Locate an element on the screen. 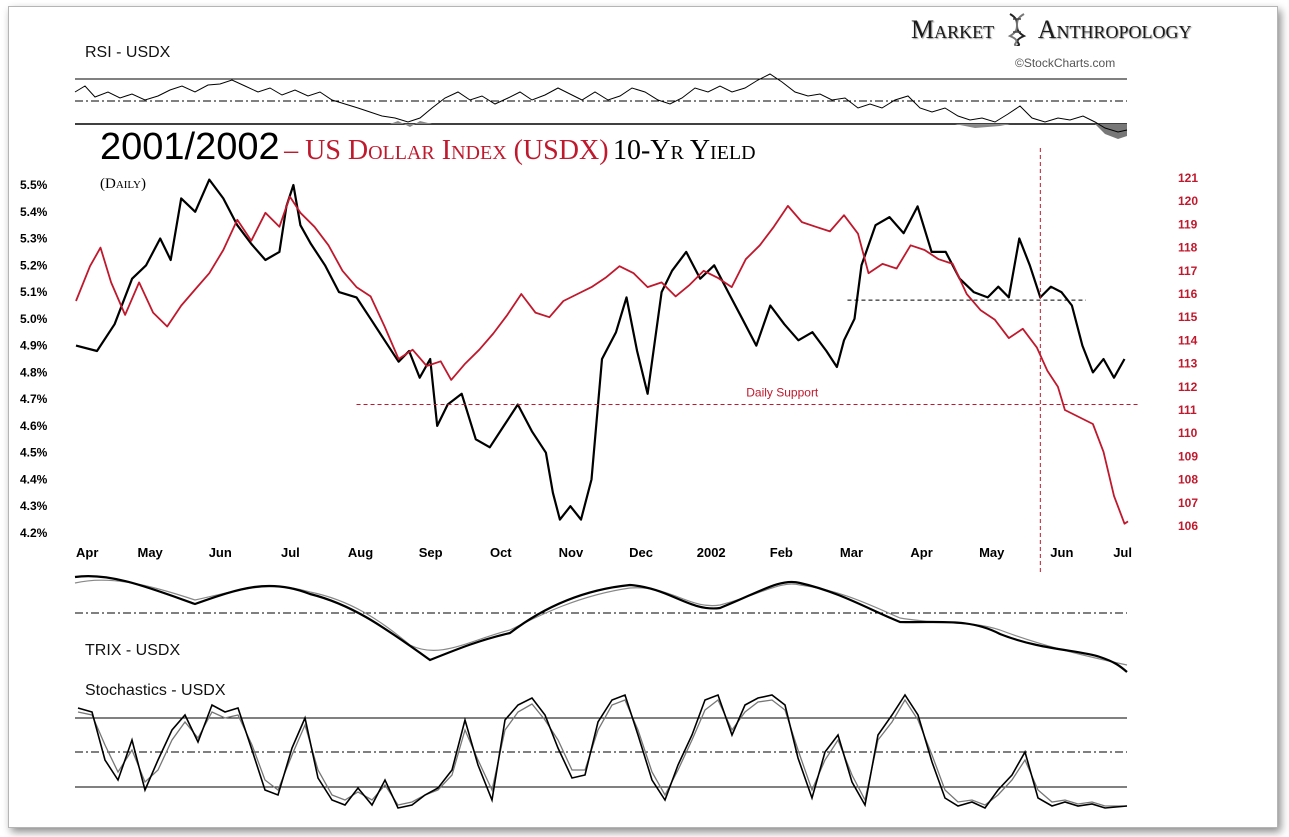  y-right-tick-label: 116 is located at coordinates (1188, 294).